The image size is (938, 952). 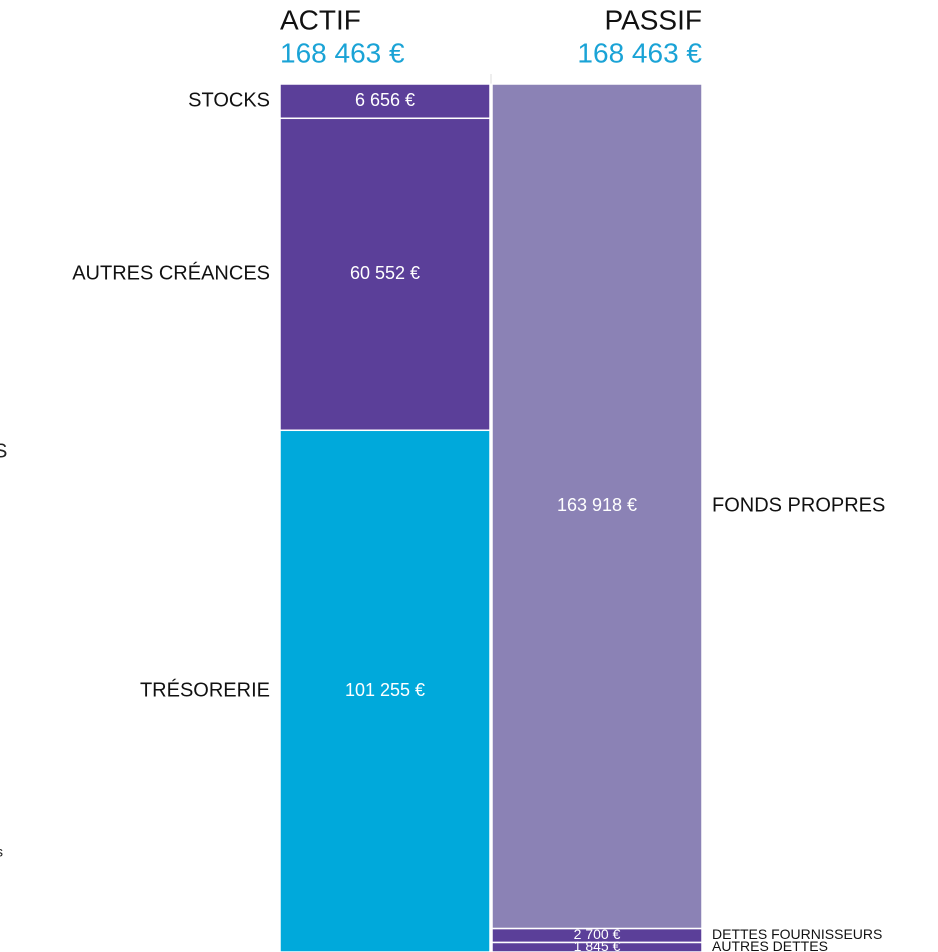 What do you see at coordinates (320, 19) in the screenshot?
I see `column-title: ACTIF` at bounding box center [320, 19].